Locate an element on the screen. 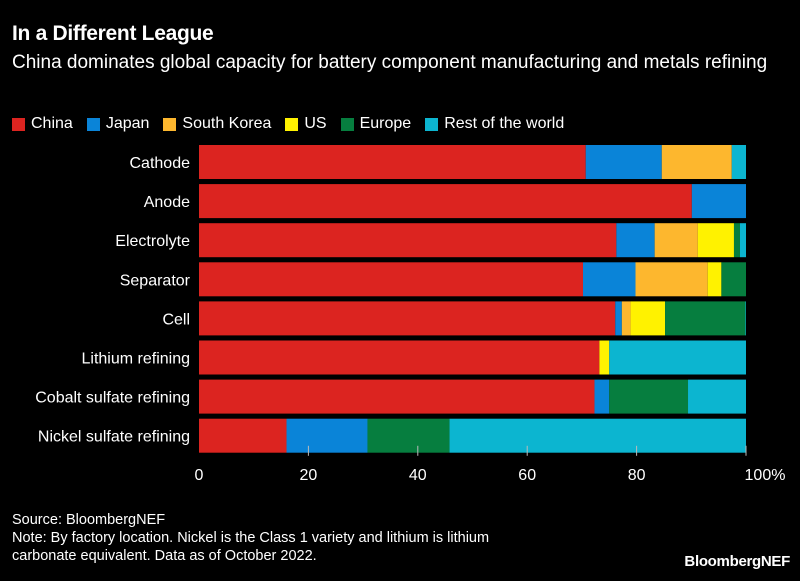  legend-item: China is located at coordinates (42, 124).